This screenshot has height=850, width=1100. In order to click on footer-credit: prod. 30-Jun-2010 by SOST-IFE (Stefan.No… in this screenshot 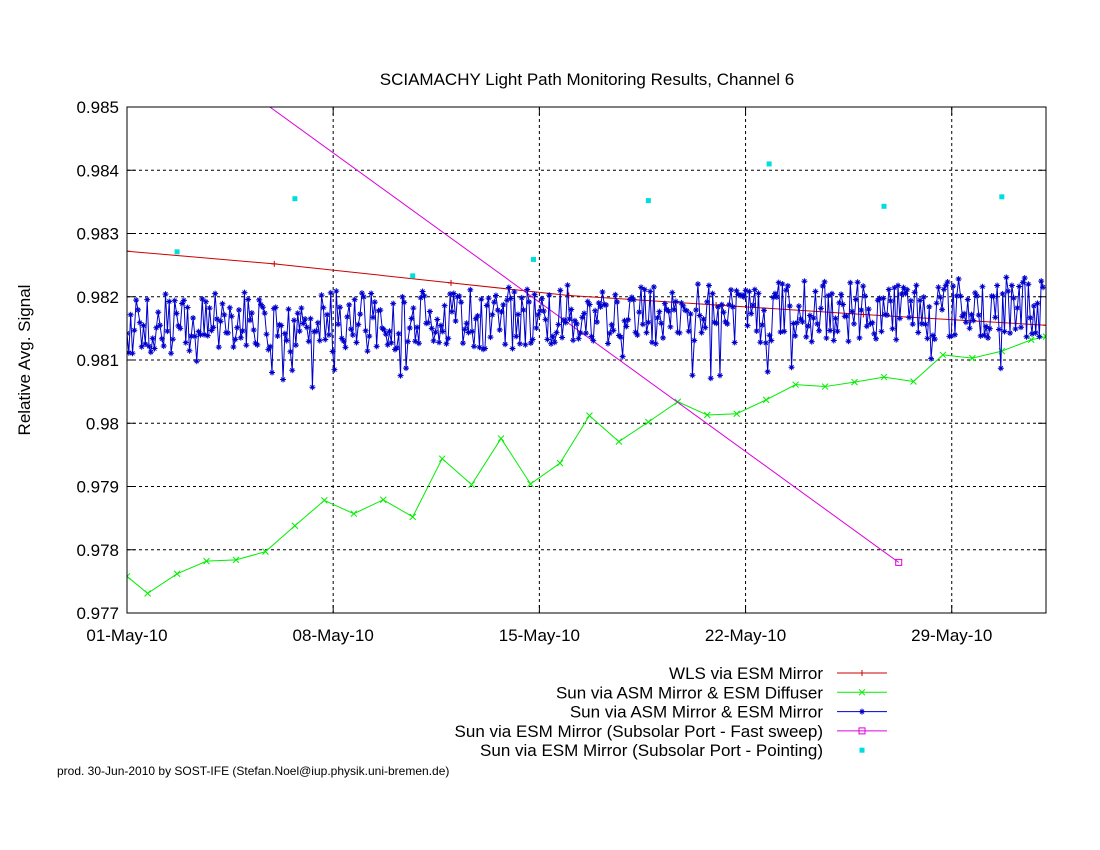, I will do `click(253, 771)`.